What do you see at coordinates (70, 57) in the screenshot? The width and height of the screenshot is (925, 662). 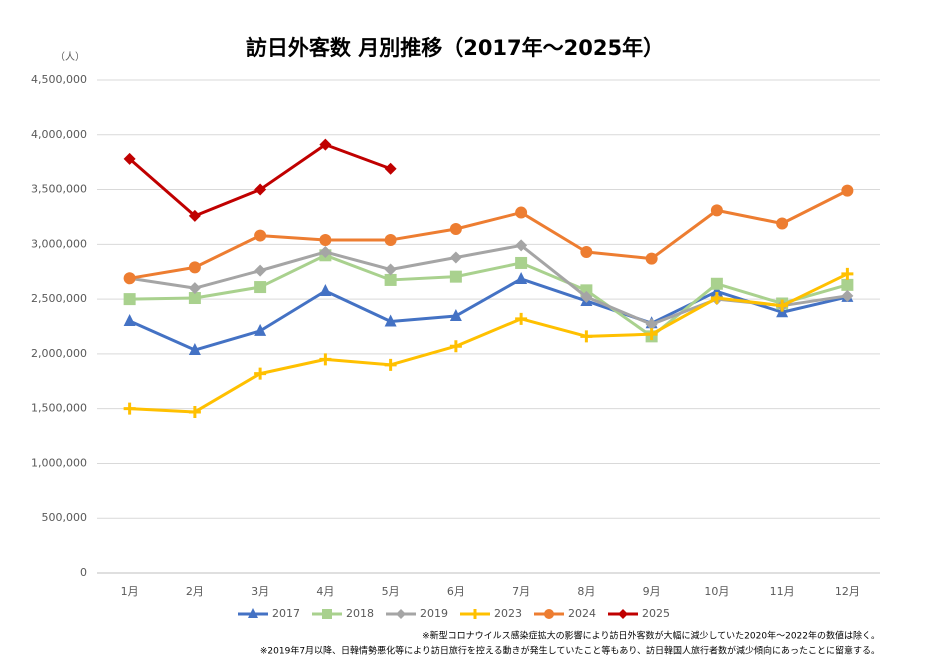 I see `y-unit: （人）` at bounding box center [70, 57].